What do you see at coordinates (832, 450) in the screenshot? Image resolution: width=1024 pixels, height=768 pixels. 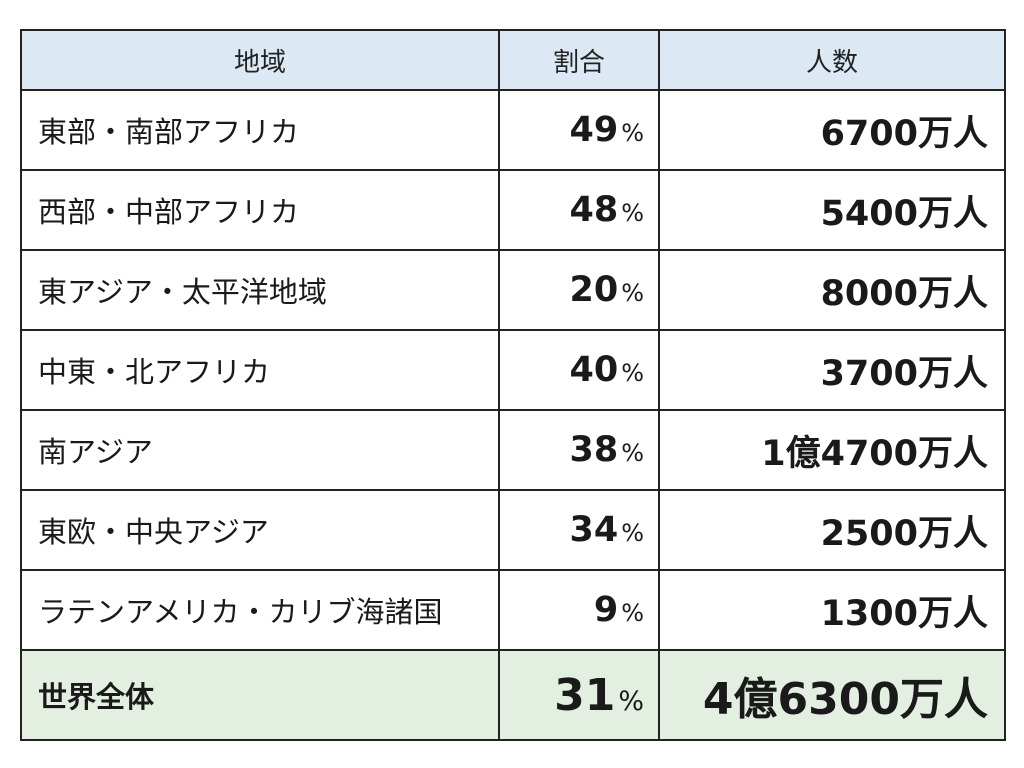 I see `count-cell: 1億4700万人` at bounding box center [832, 450].